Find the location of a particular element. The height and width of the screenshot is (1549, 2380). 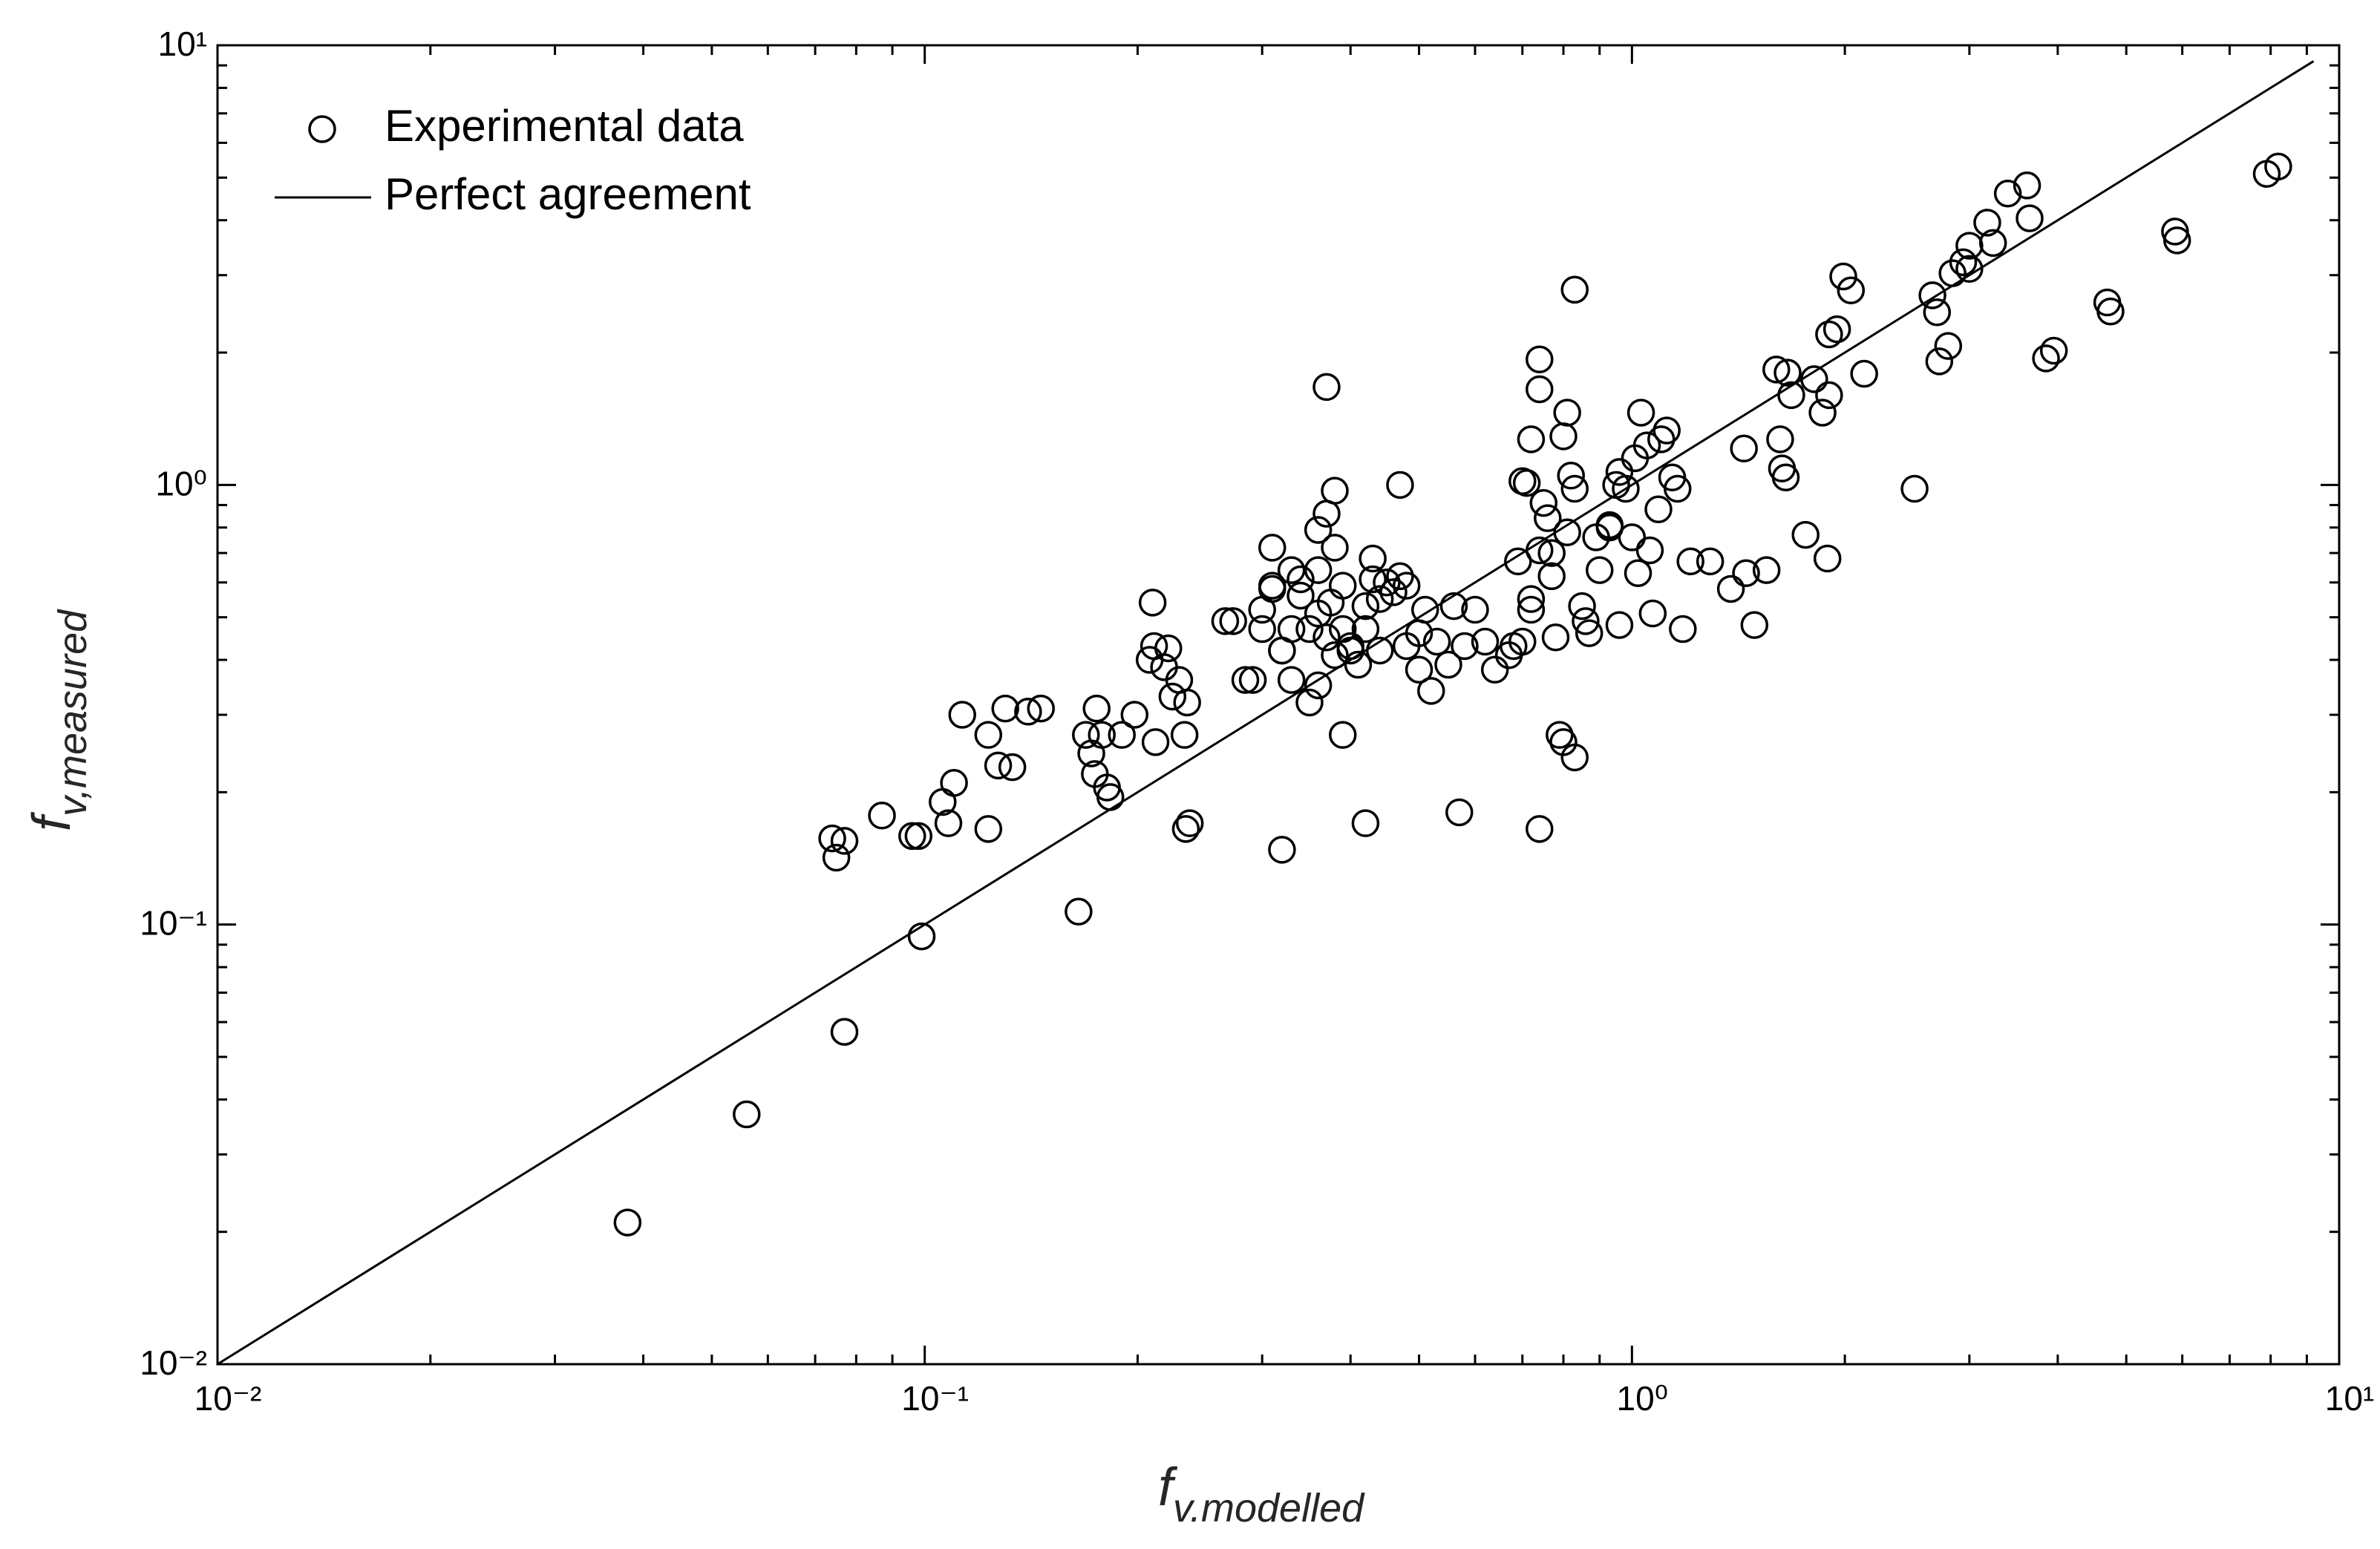

y-axis-label: fv,measured is located at coordinates (58, 720).